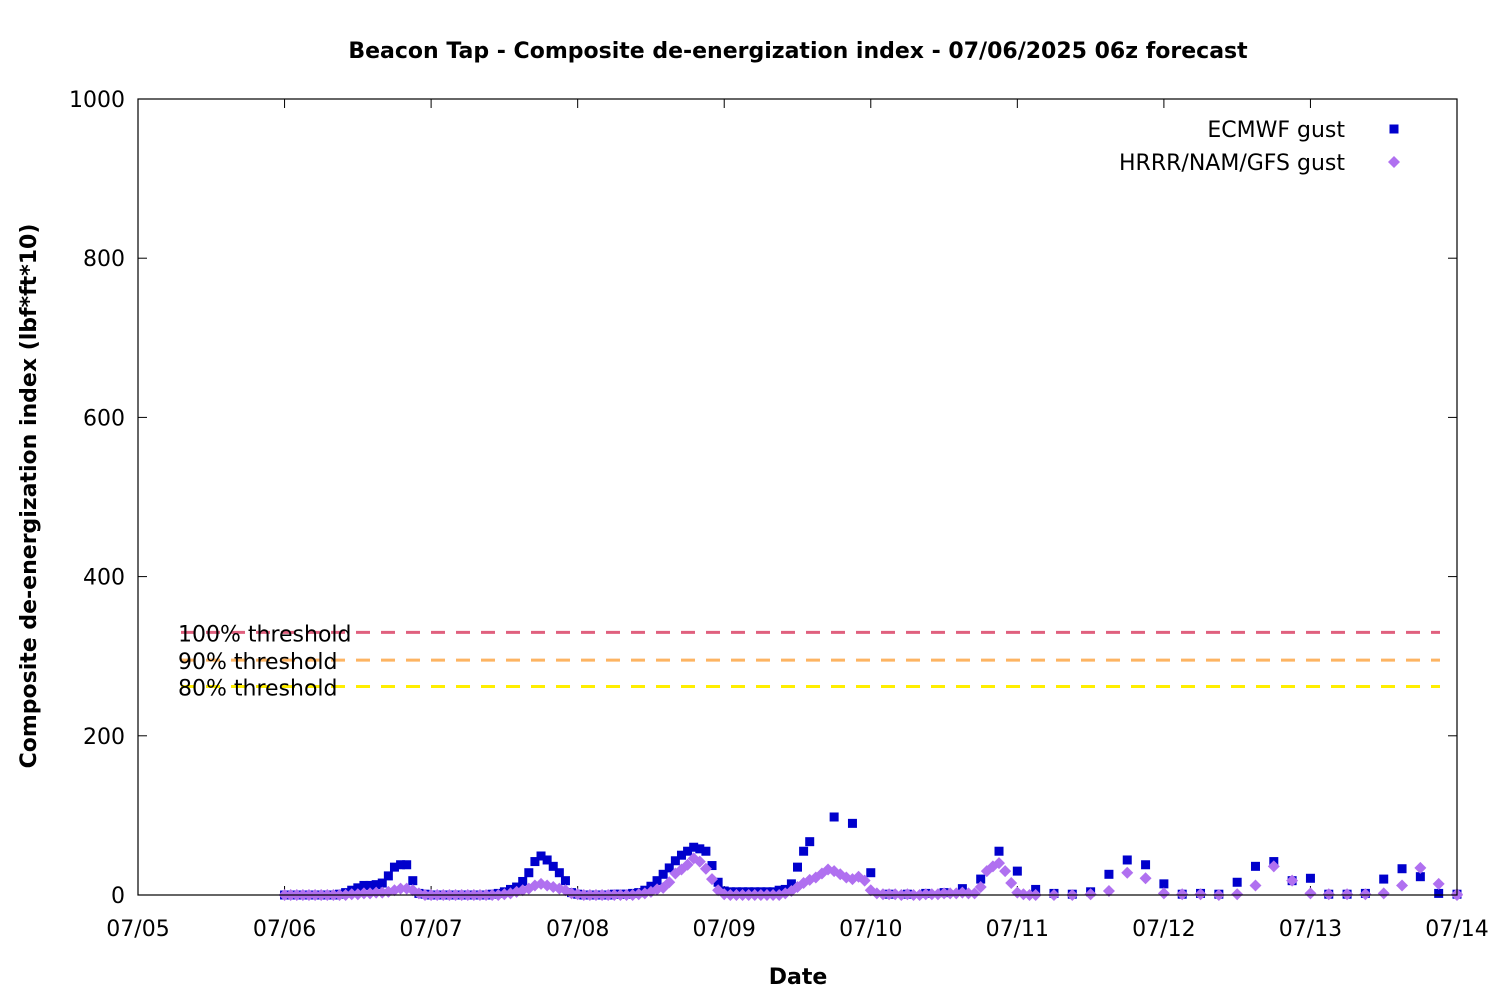 The image size is (1500, 1000). What do you see at coordinates (1017, 929) in the screenshot?
I see `x-tick-label: 07/11` at bounding box center [1017, 929].